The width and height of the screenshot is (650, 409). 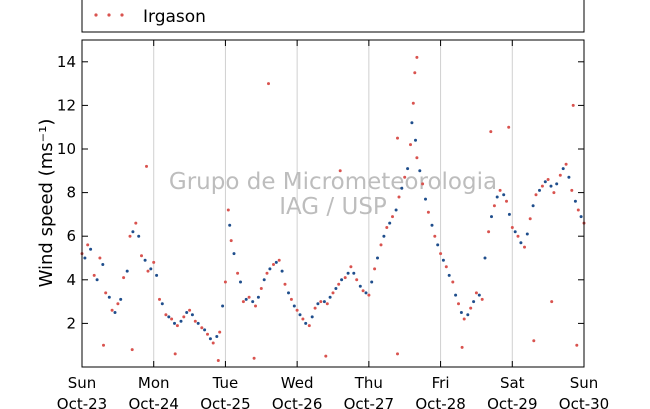 What do you see at coordinates (82, 402) in the screenshot?
I see `x-tick-date-label: Oct-23` at bounding box center [82, 402].